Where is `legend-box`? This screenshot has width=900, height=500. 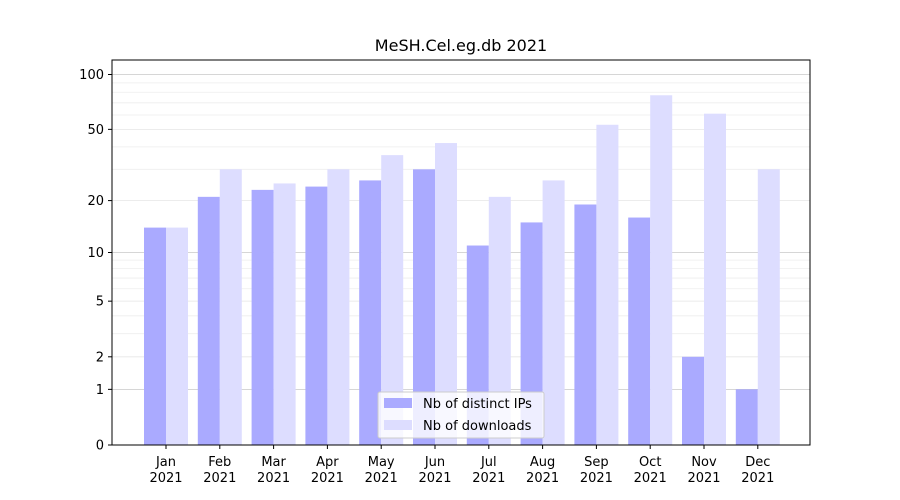
legend-box is located at coordinates (461, 415).